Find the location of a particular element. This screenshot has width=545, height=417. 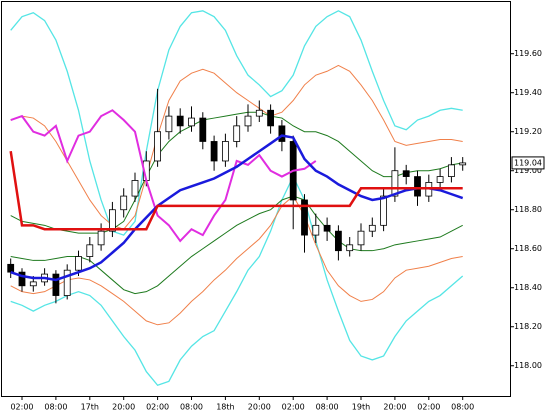

y-tick-label: 118.00 is located at coordinates (528, 365).